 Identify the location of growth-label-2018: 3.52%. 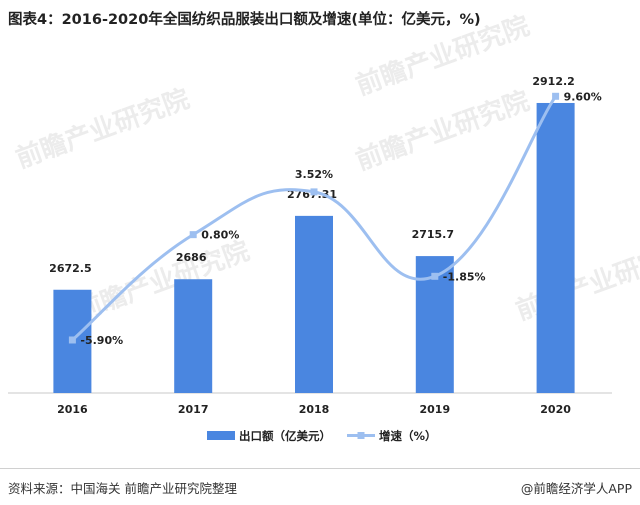
(314, 174).